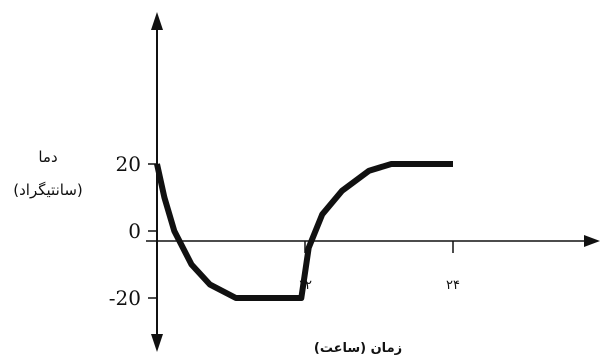 The image size is (601, 359). Describe the element at coordinates (157, 182) in the screenshot. I see `y-axis` at that location.